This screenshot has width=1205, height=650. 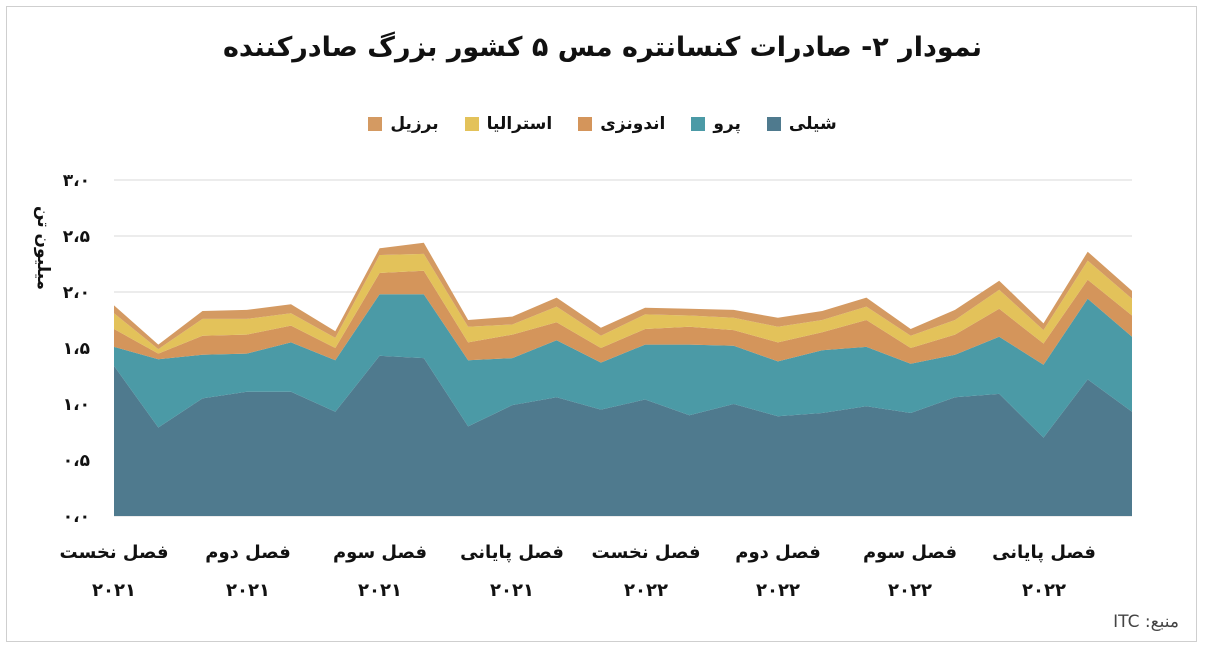 I want to click on legend-label: استرالیا, so click(x=519, y=124).